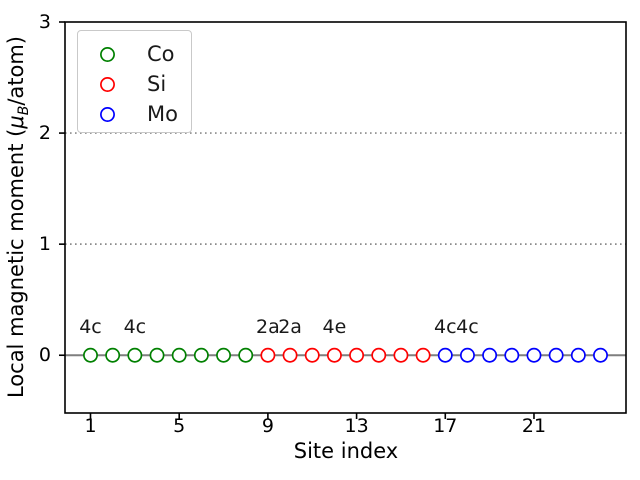 Image resolution: width=640 pixels, height=480 pixels. Describe the element at coordinates (134, 54) in the screenshot. I see `legend-entry-co: Co` at that location.